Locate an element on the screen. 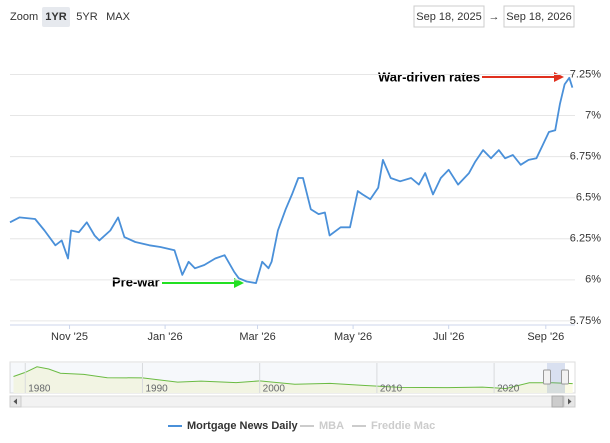 This screenshot has width=610, height=443. range-to: Sep 18, 2026 is located at coordinates (538, 17).